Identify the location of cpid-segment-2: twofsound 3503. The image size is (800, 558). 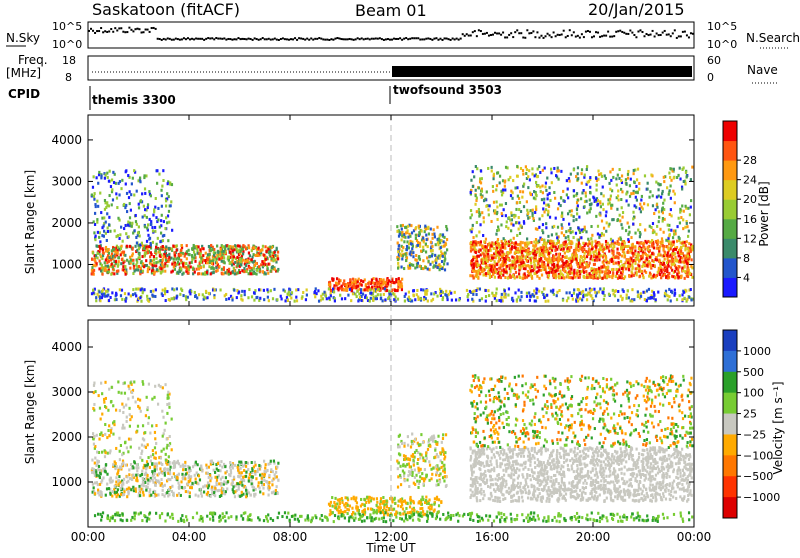
(447, 90).